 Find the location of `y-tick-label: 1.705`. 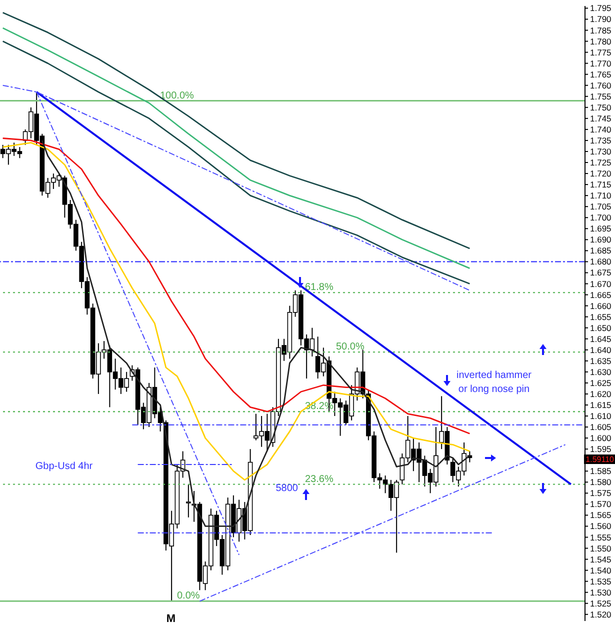

y-tick-label: 1.705 is located at coordinates (601, 207).